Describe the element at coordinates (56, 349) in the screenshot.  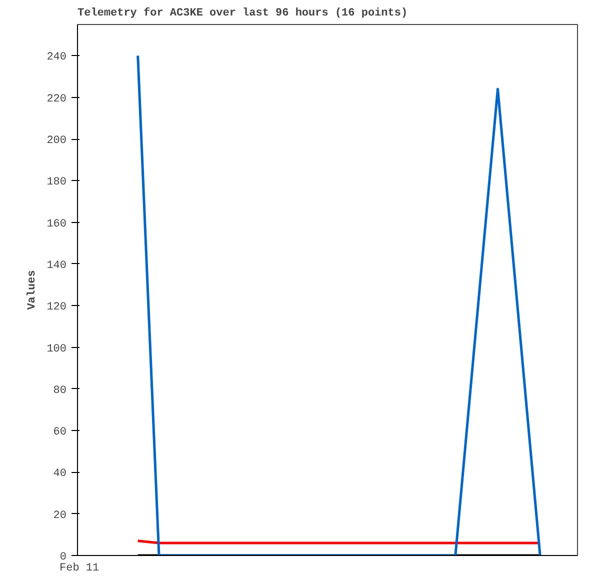
I see `y-tick-label: 100` at that location.